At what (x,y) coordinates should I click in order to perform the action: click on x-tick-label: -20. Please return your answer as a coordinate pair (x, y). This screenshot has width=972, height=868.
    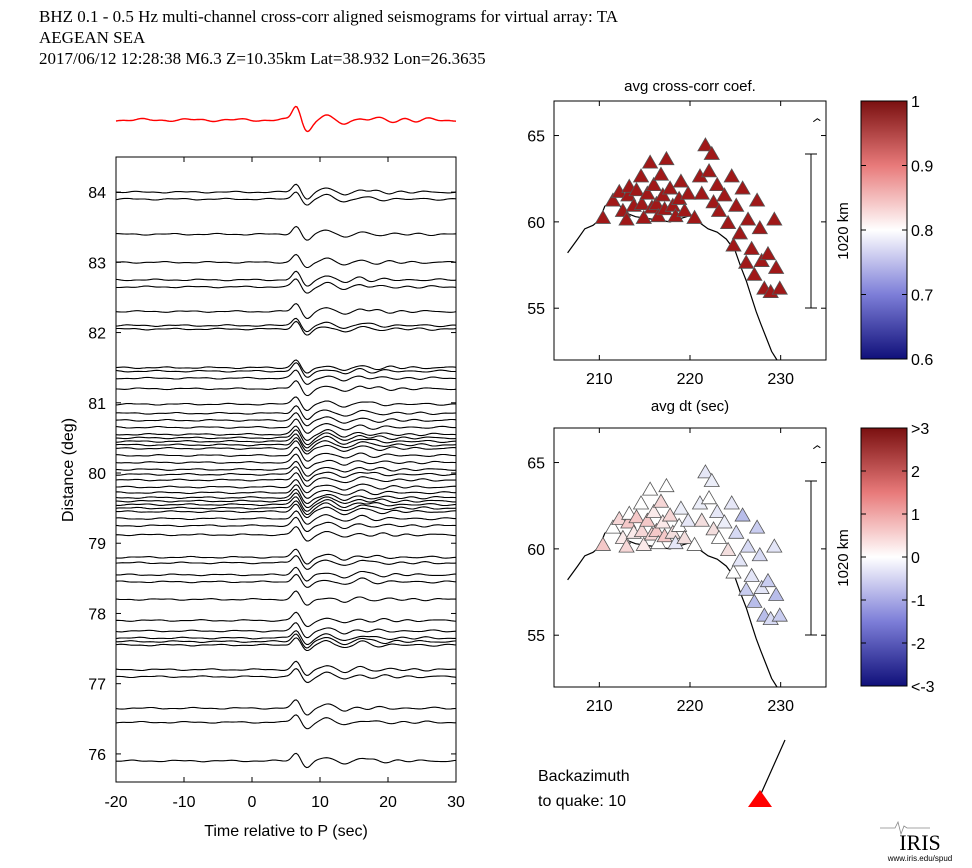
    Looking at the image, I should click on (115, 802).